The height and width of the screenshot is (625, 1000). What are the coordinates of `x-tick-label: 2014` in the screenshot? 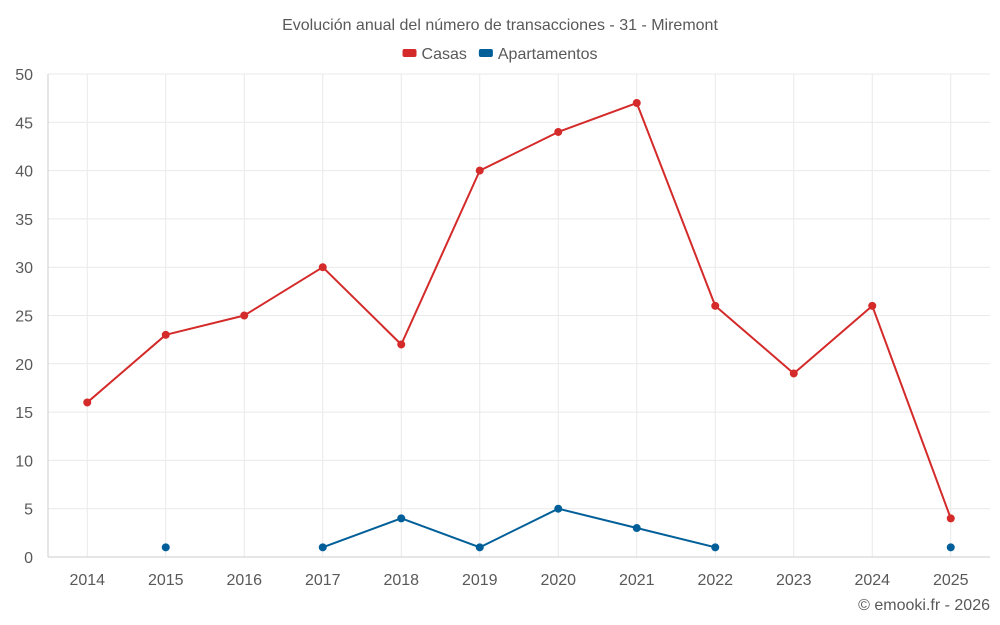 It's located at (87, 580).